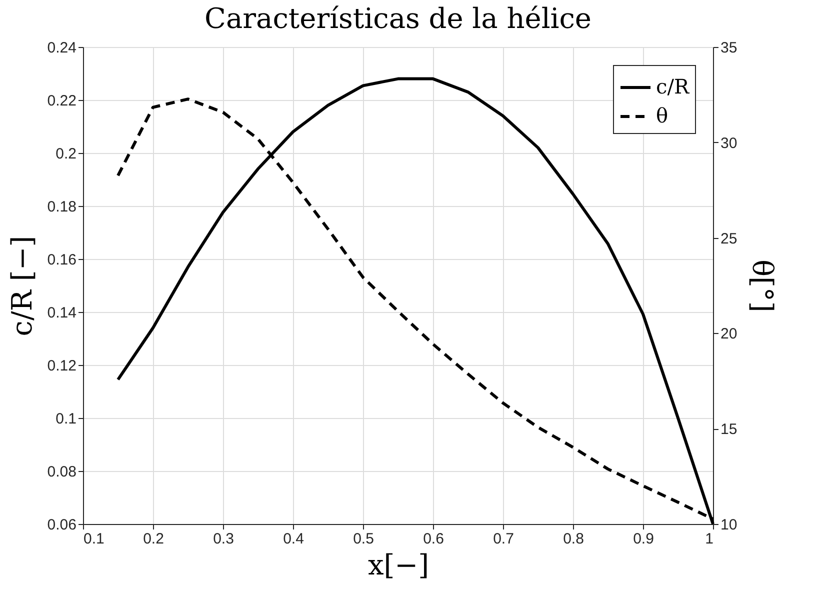 The image size is (818, 609). I want to click on y2-tick-label: 15, so click(729, 429).